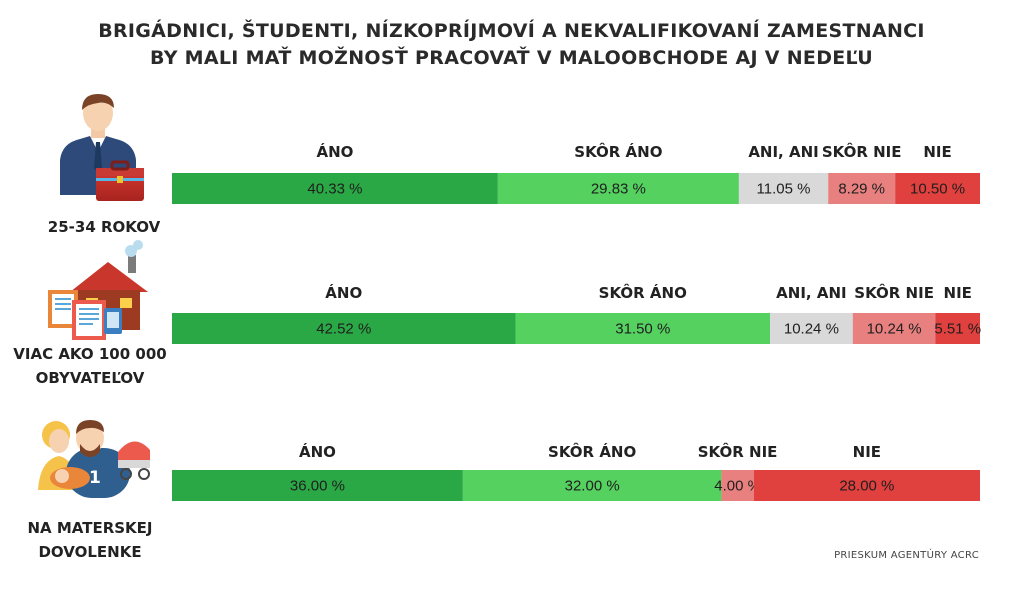  I want to click on category-label-line: 25-34 ROKOV, so click(104, 227).